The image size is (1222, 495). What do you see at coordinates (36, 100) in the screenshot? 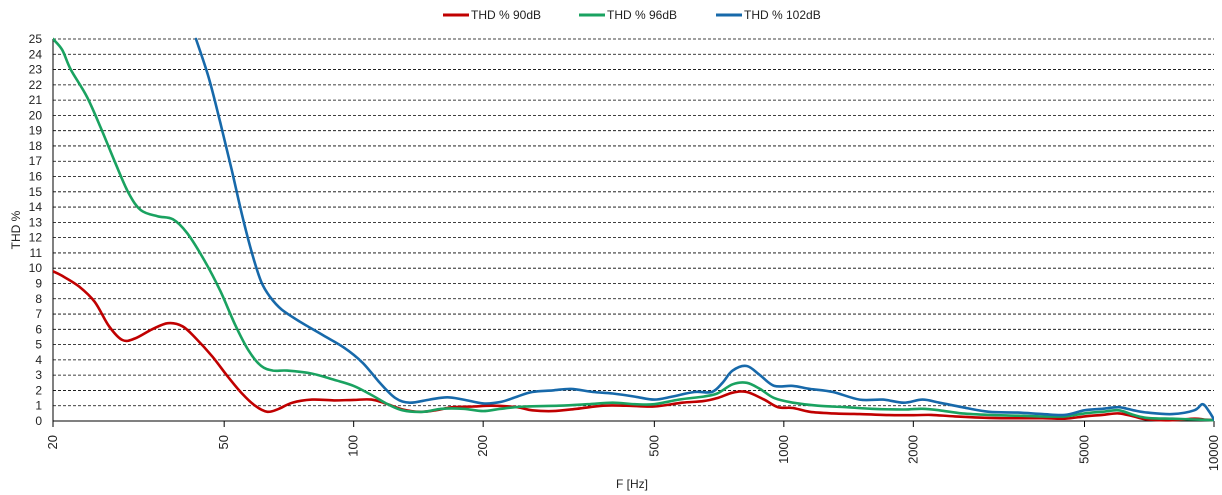
I see `y-tick-label: 21` at bounding box center [36, 100].